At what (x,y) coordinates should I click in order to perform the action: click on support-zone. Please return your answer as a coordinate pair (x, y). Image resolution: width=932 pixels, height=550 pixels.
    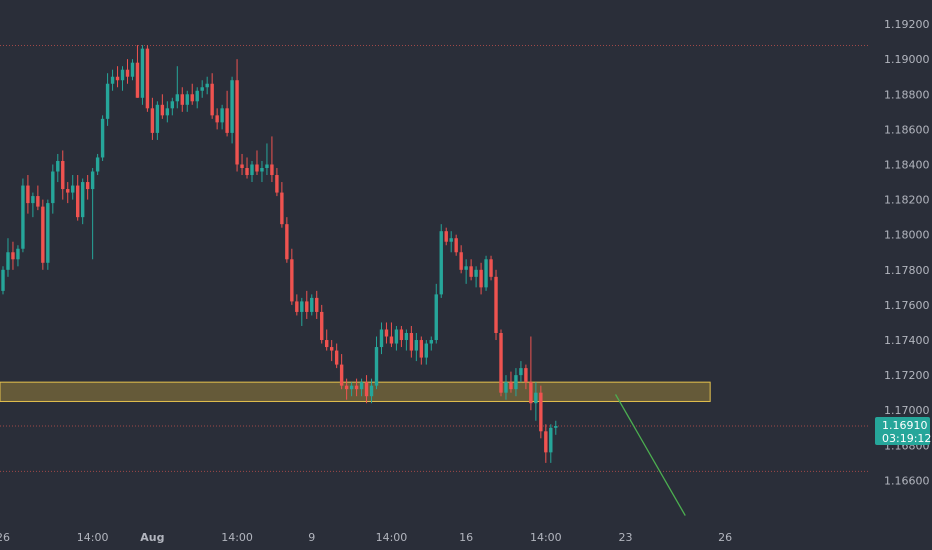
    Looking at the image, I should click on (355, 391).